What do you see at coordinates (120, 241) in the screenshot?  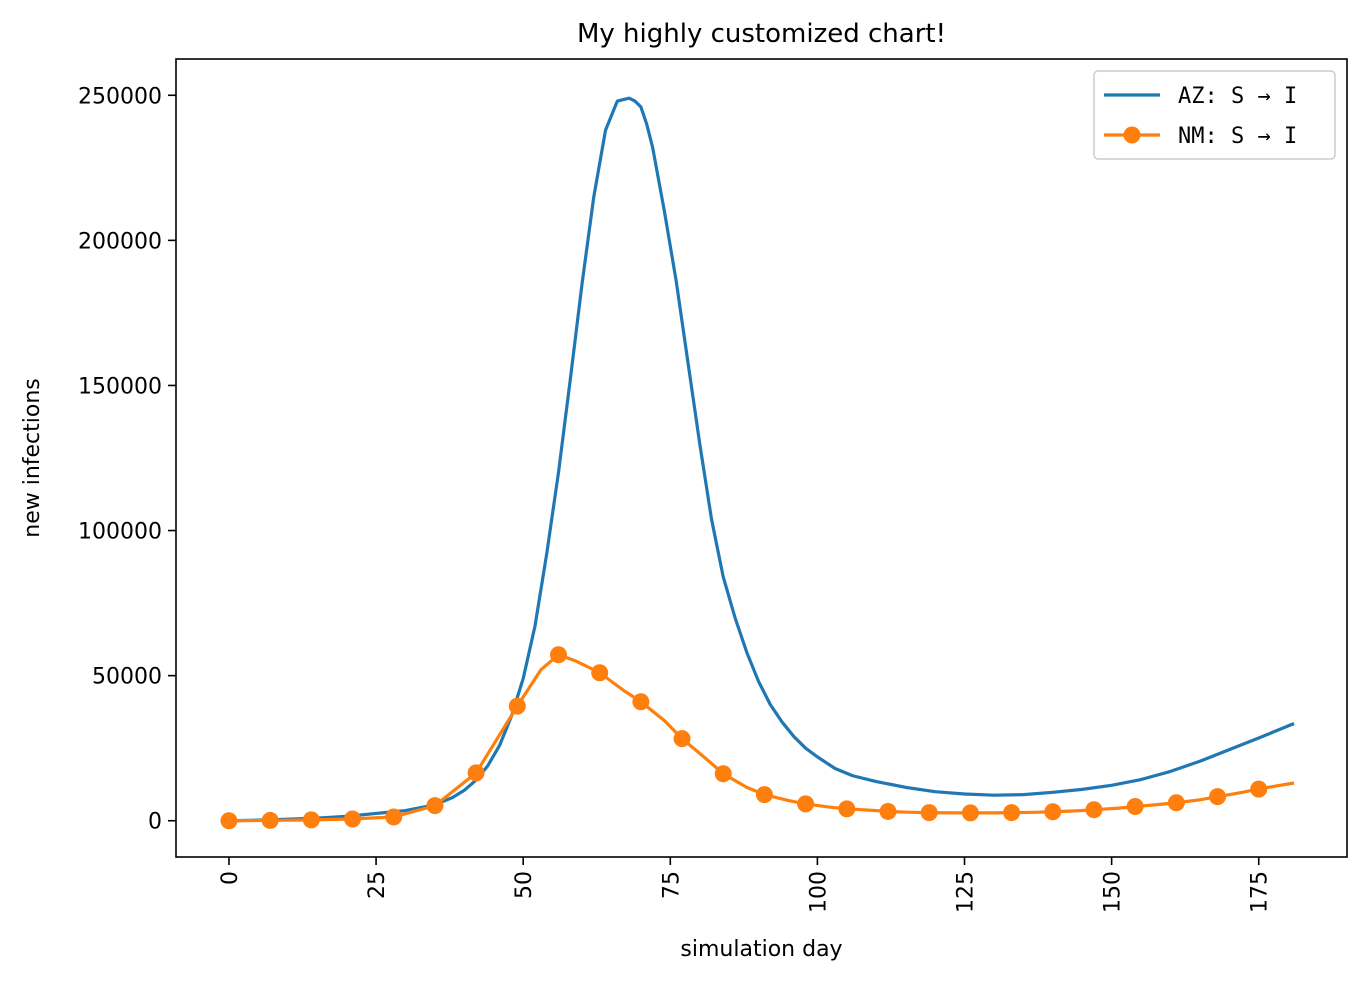 I see `y-tick-label: 200000` at bounding box center [120, 241].